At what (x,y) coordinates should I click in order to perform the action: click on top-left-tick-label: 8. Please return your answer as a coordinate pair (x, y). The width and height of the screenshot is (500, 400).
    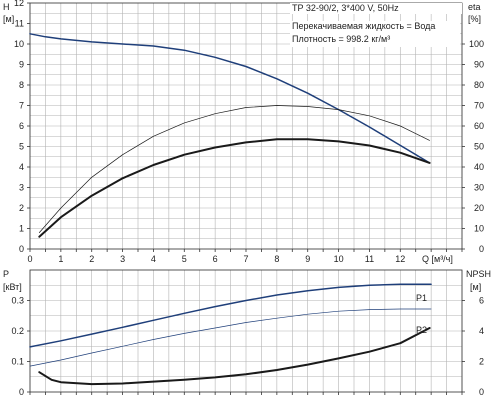
    Looking at the image, I should click on (21, 85).